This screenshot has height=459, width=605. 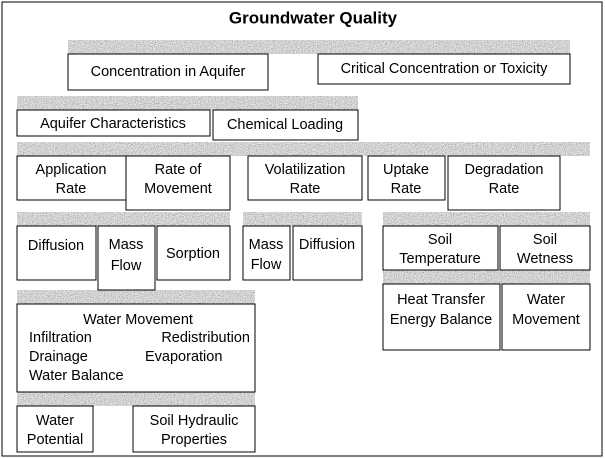 I want to click on label: Wetness, so click(x=545, y=259).